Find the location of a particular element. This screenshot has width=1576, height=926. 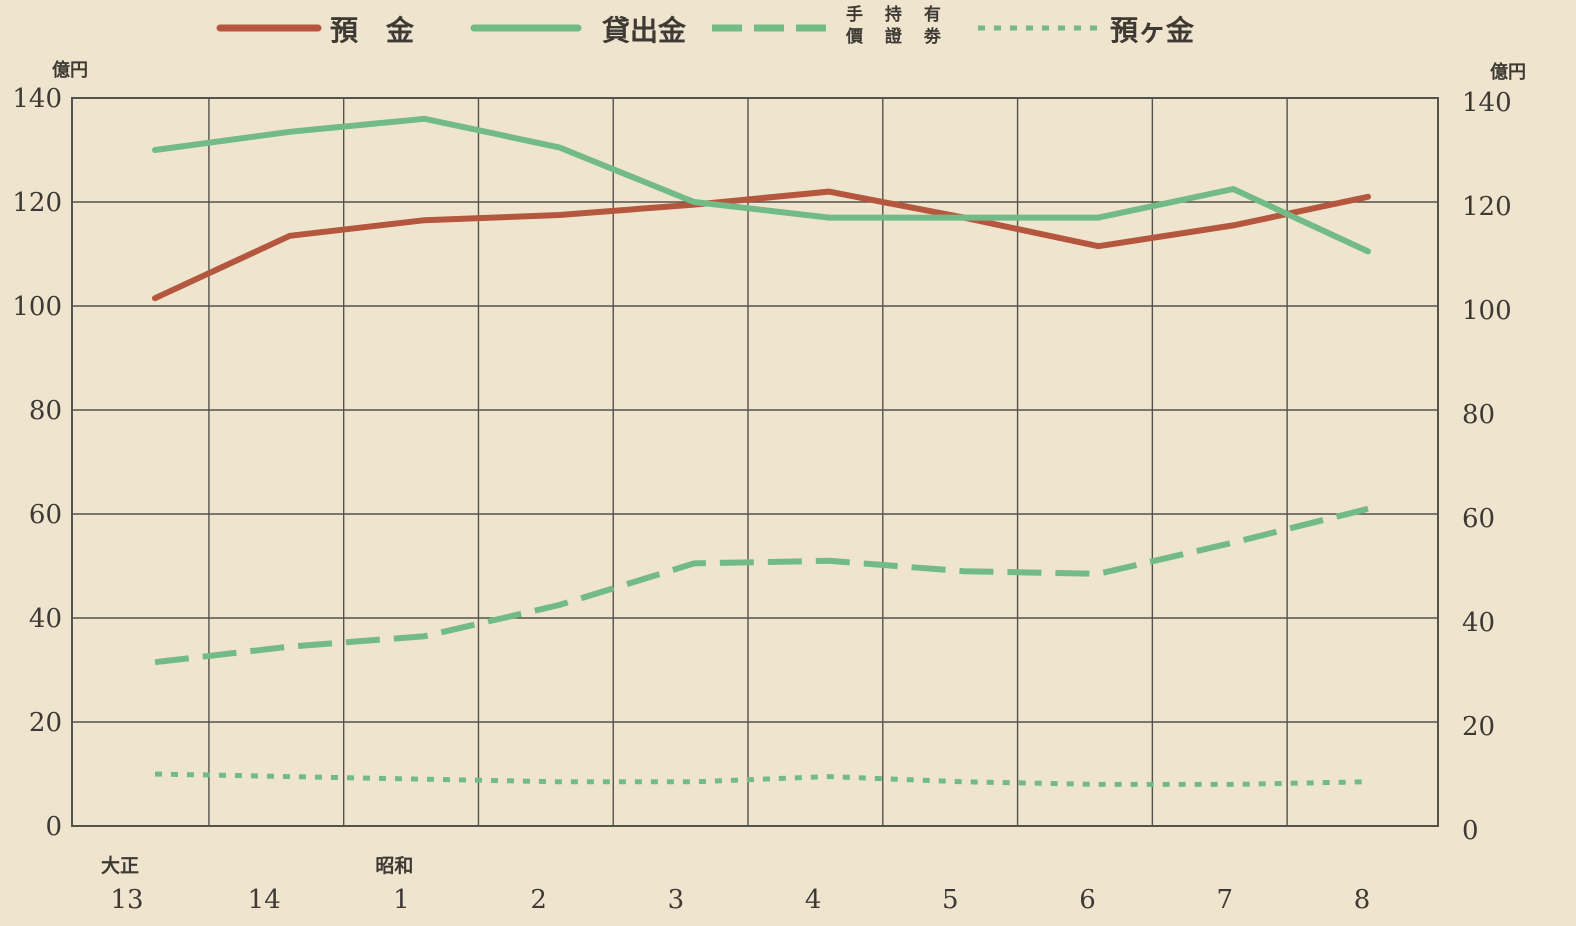

y-tick-label-right: 40 is located at coordinates (1478, 623).